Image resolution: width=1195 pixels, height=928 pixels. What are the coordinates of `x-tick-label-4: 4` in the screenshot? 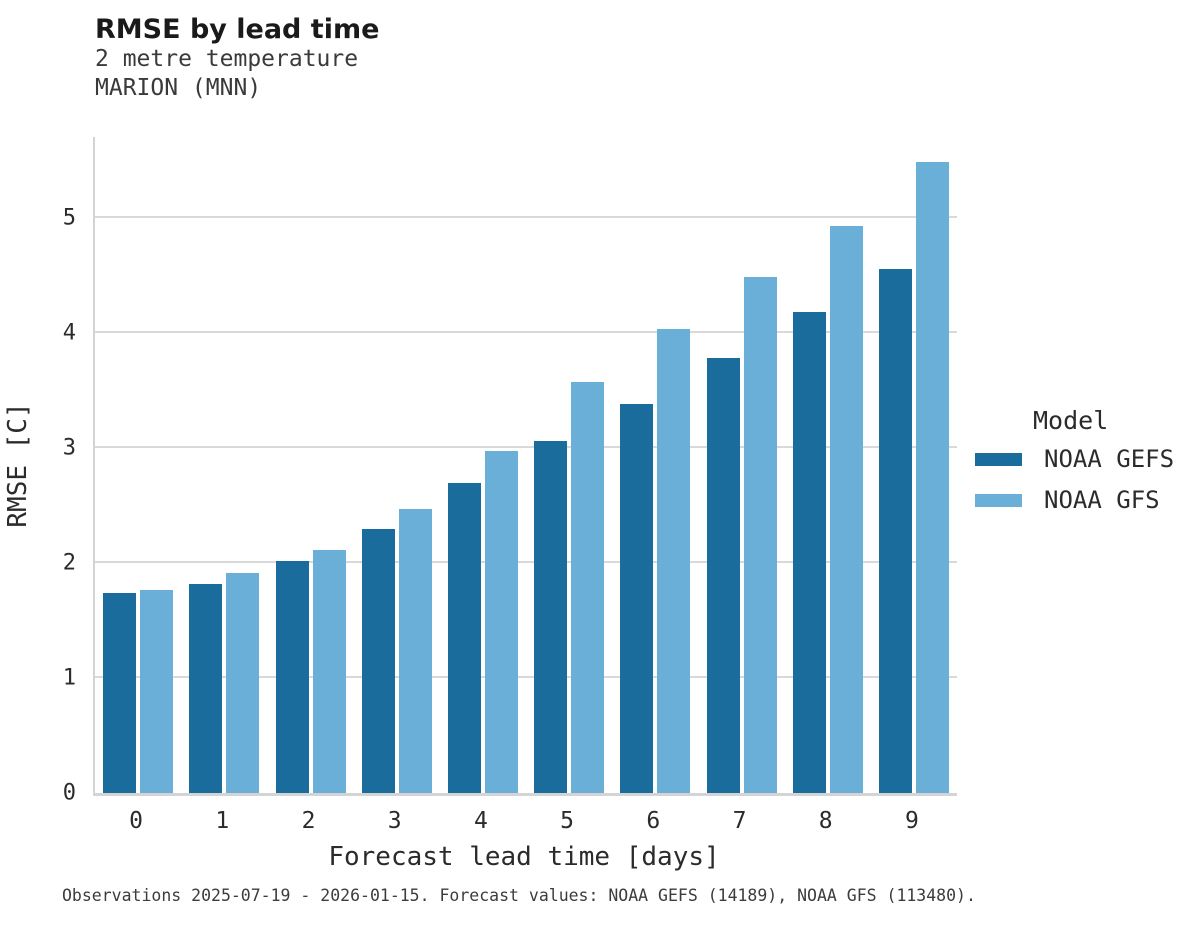 It's located at (480, 821).